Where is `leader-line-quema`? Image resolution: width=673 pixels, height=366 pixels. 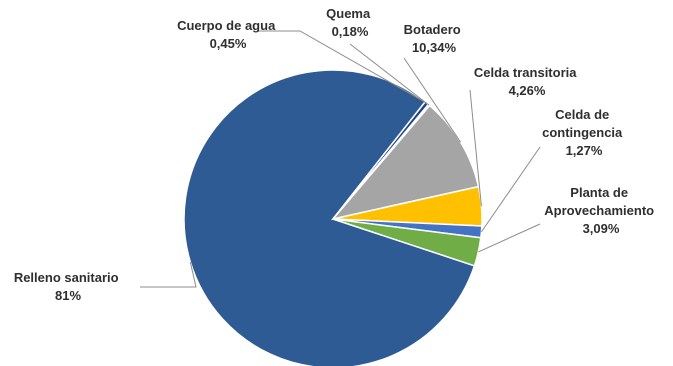
leader-line-quema is located at coordinates (389, 74).